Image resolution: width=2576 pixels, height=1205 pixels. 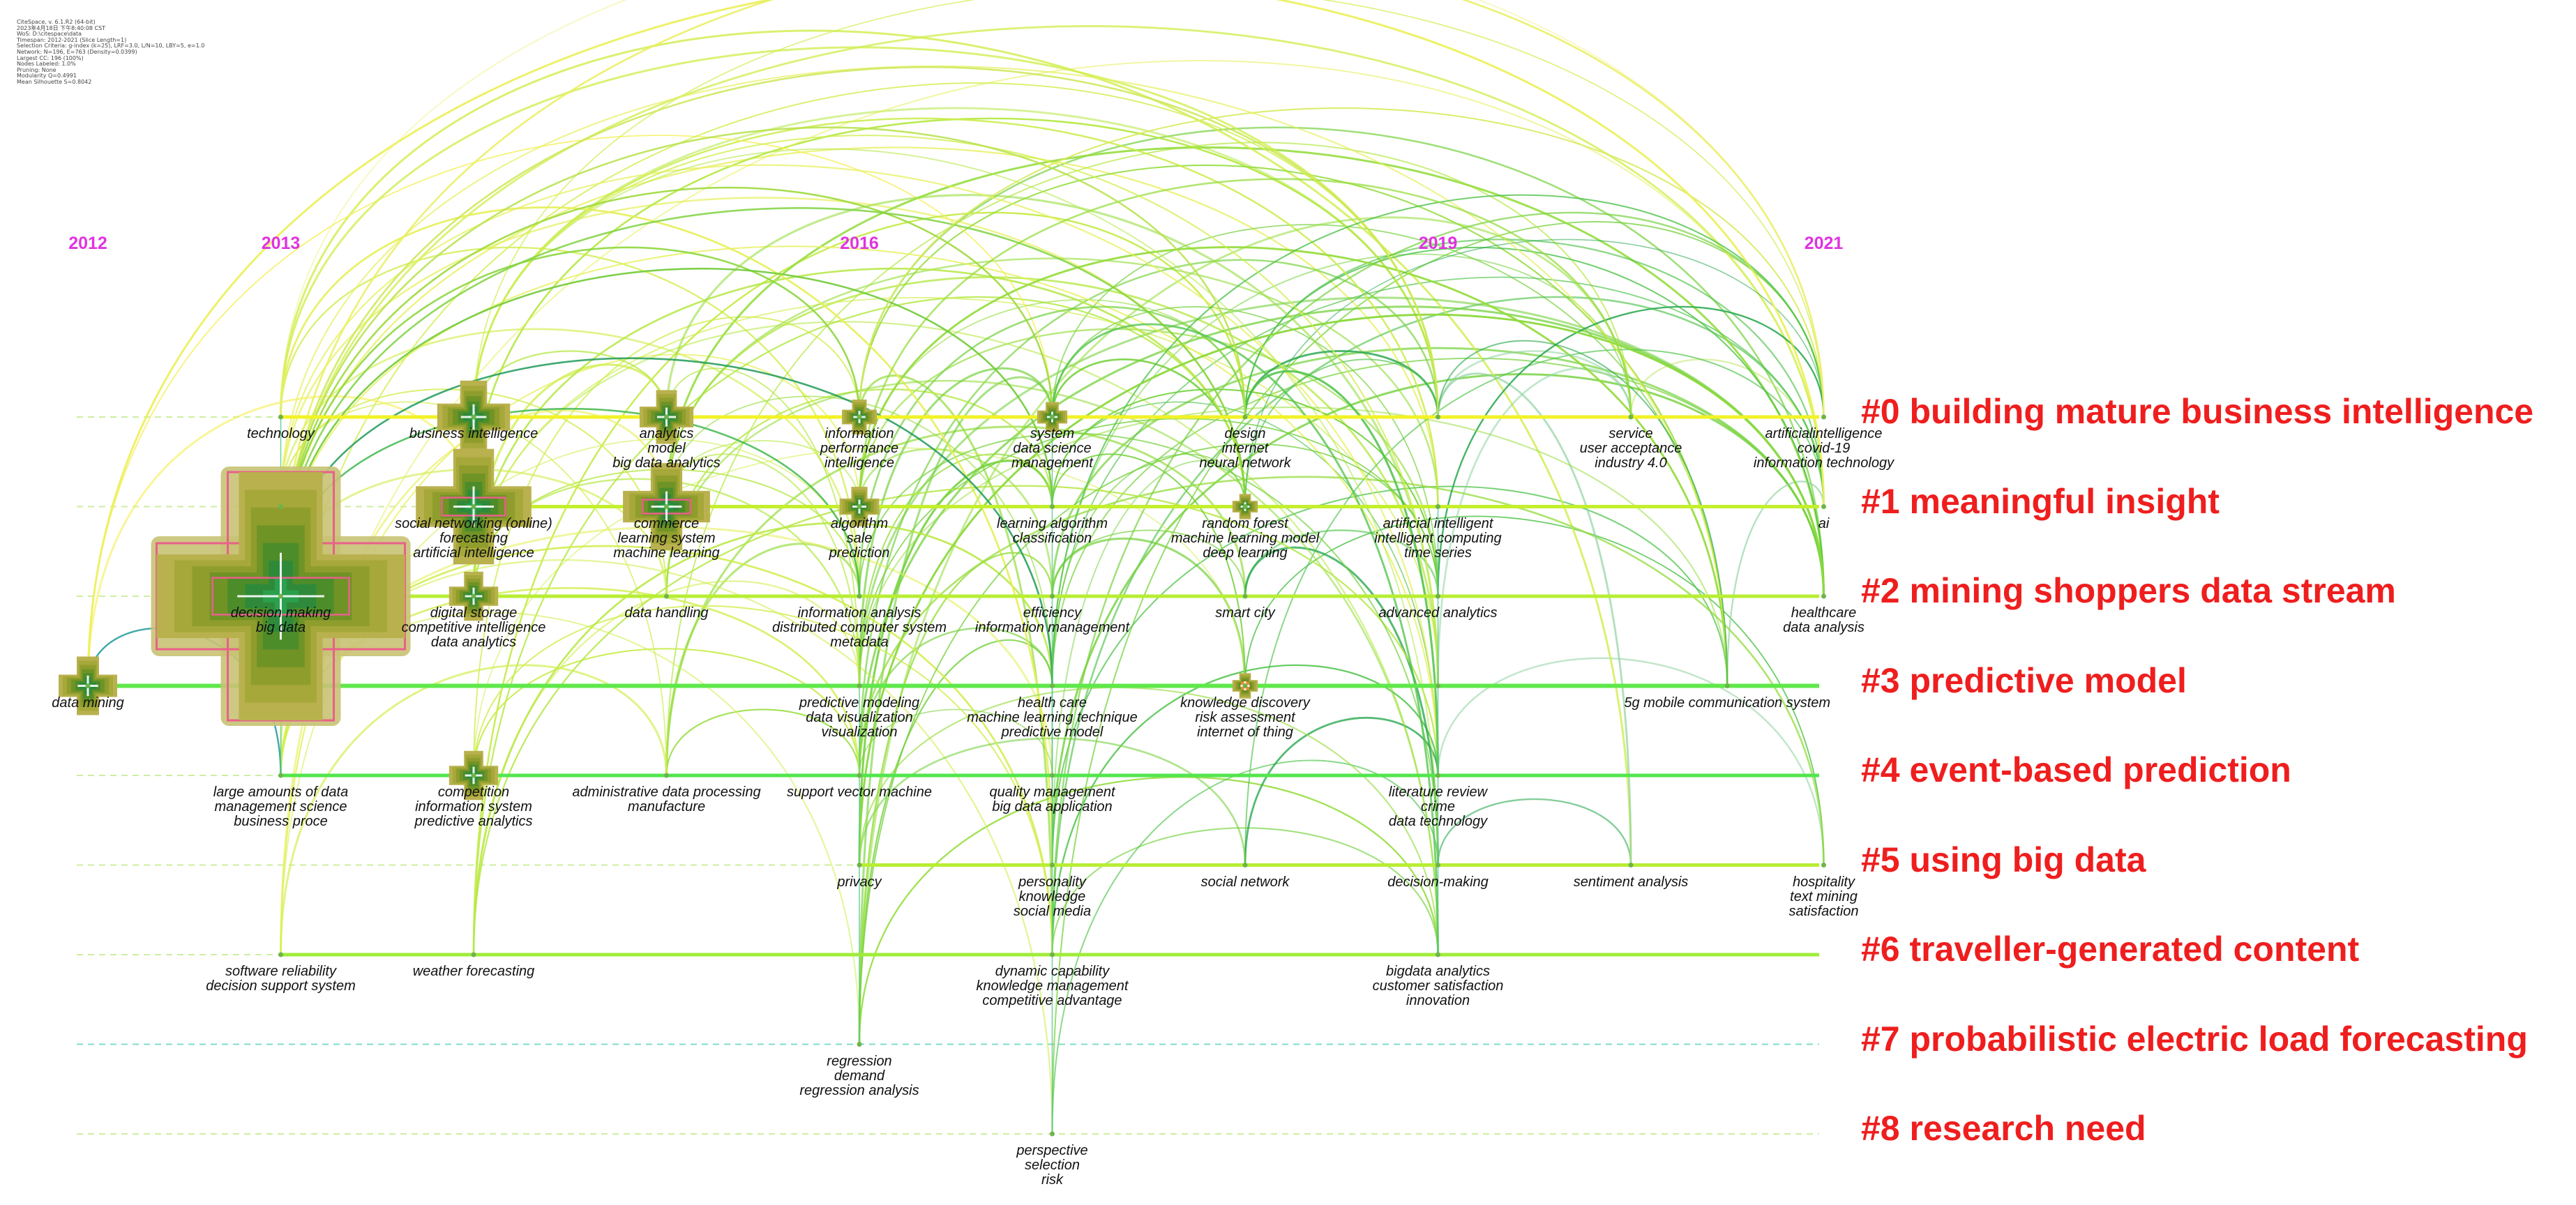 I want to click on keyword-label: quality management big data application, so click(x=1052, y=799).